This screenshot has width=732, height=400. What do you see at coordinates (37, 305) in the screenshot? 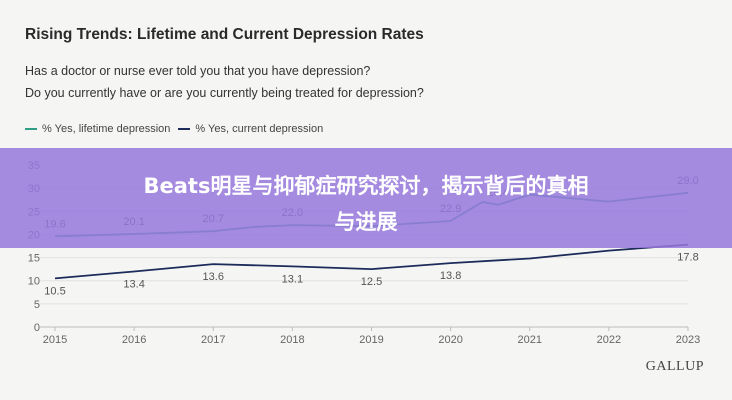
I see `y-tick-label: 5` at bounding box center [37, 305].